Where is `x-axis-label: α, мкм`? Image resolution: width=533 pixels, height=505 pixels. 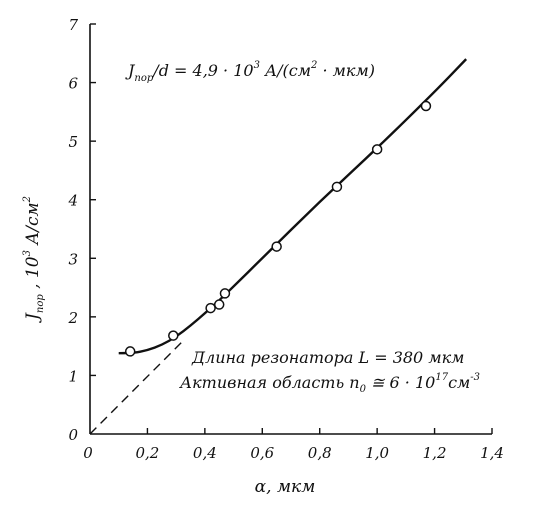 x-axis-label: α, мкм is located at coordinates (285, 487).